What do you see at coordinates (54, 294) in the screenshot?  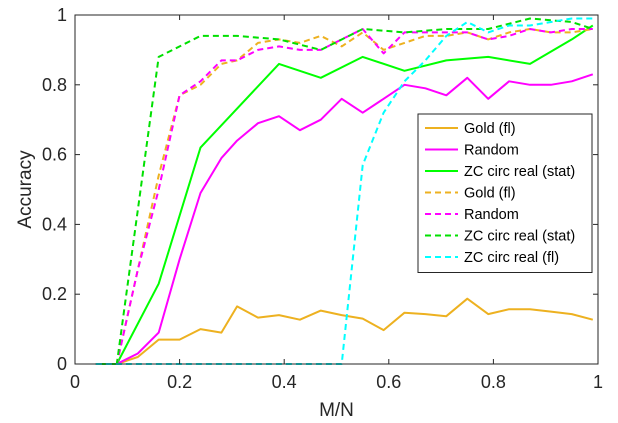 I see `y-tick-label: 0.2` at bounding box center [54, 294].